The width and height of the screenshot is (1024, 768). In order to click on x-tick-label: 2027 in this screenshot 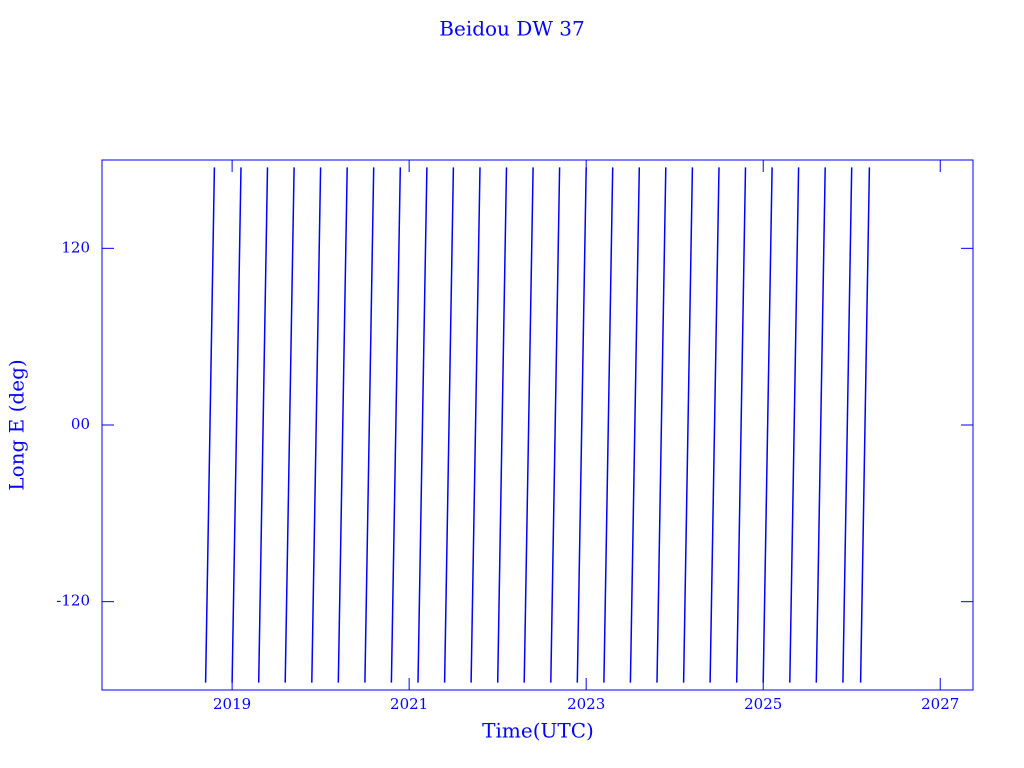, I will do `click(940, 704)`.